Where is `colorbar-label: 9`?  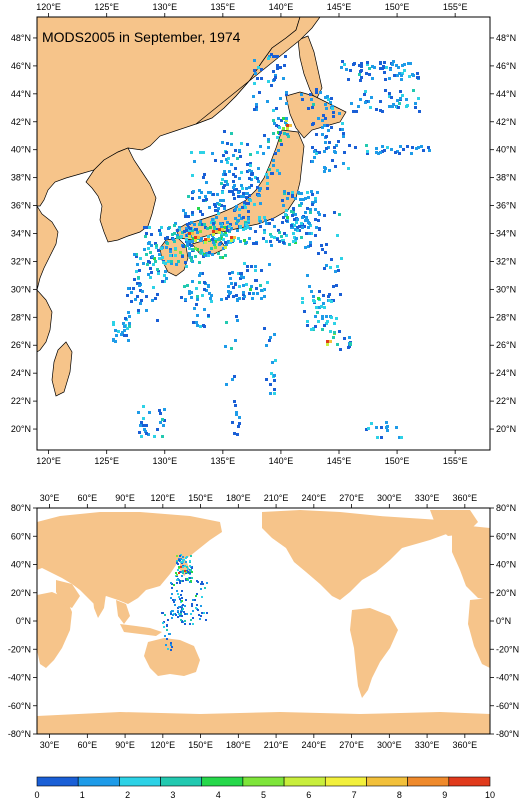
colorbar-label: 9 is located at coordinates (444, 795).